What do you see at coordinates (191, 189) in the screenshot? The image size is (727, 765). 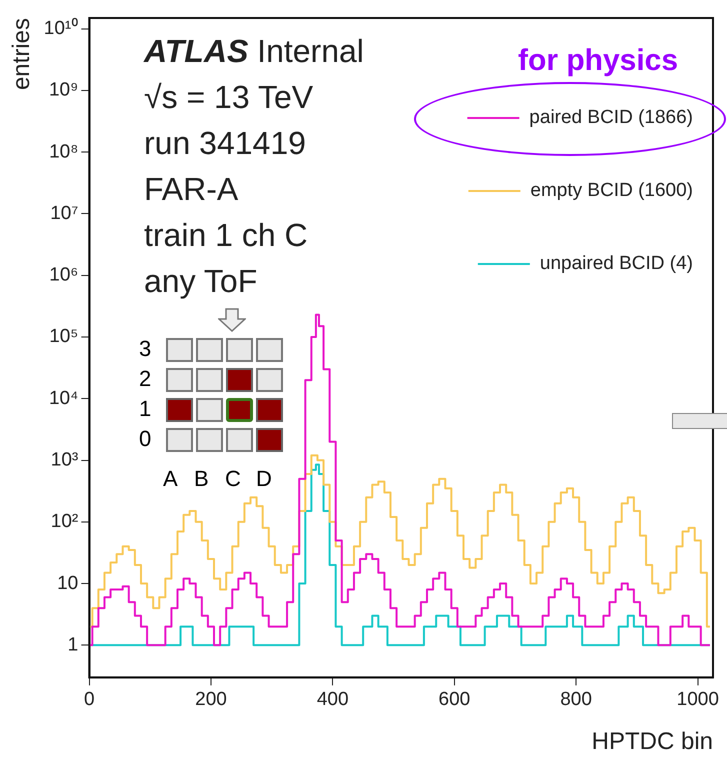 I see `annotation: FAR-A` at bounding box center [191, 189].